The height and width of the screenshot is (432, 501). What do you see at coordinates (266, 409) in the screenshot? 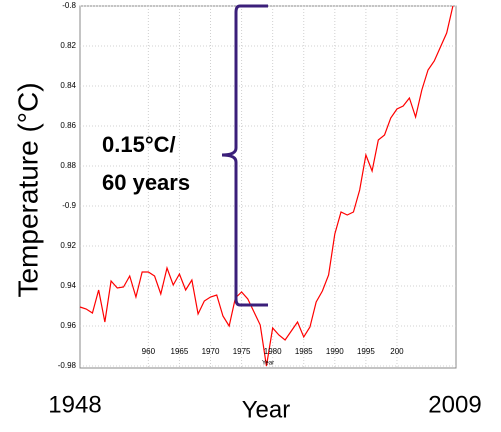
I see `axis-title: Year` at bounding box center [266, 409].